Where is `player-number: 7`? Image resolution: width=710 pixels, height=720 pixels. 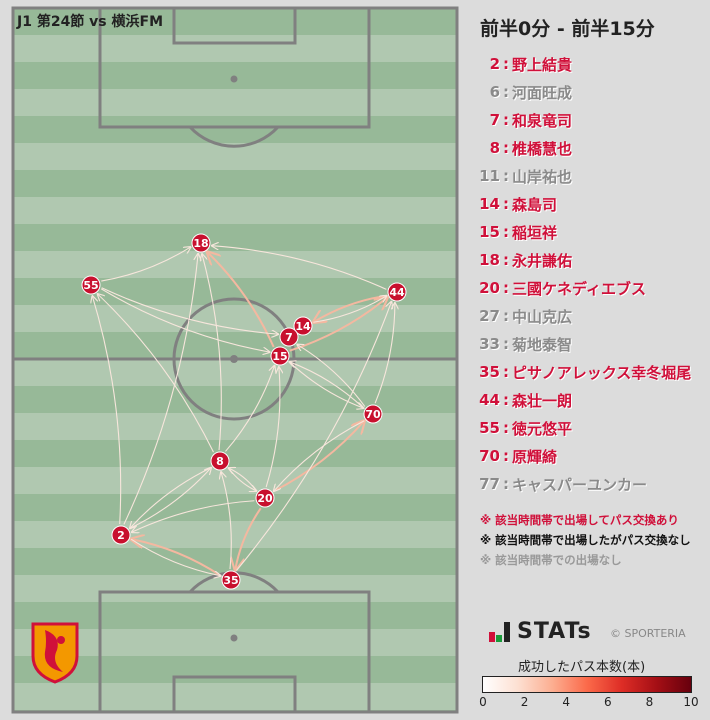 player-number: 7 is located at coordinates (494, 120).